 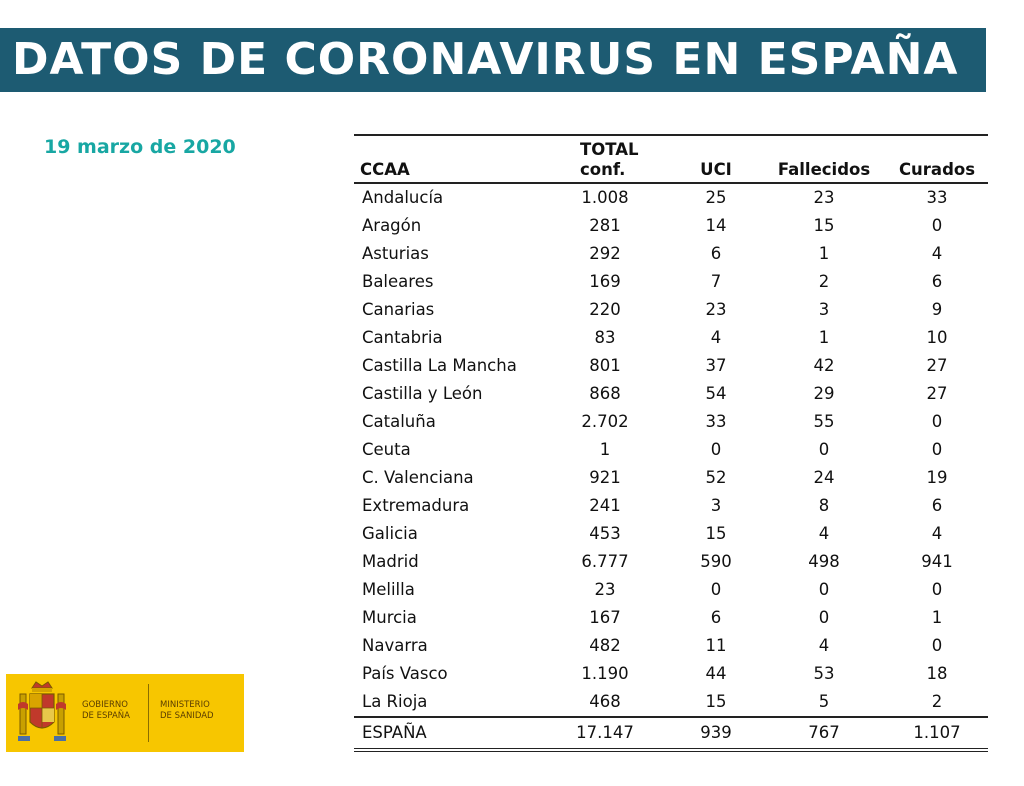 I want to click on confirmed-cell: 482, so click(x=605, y=645).